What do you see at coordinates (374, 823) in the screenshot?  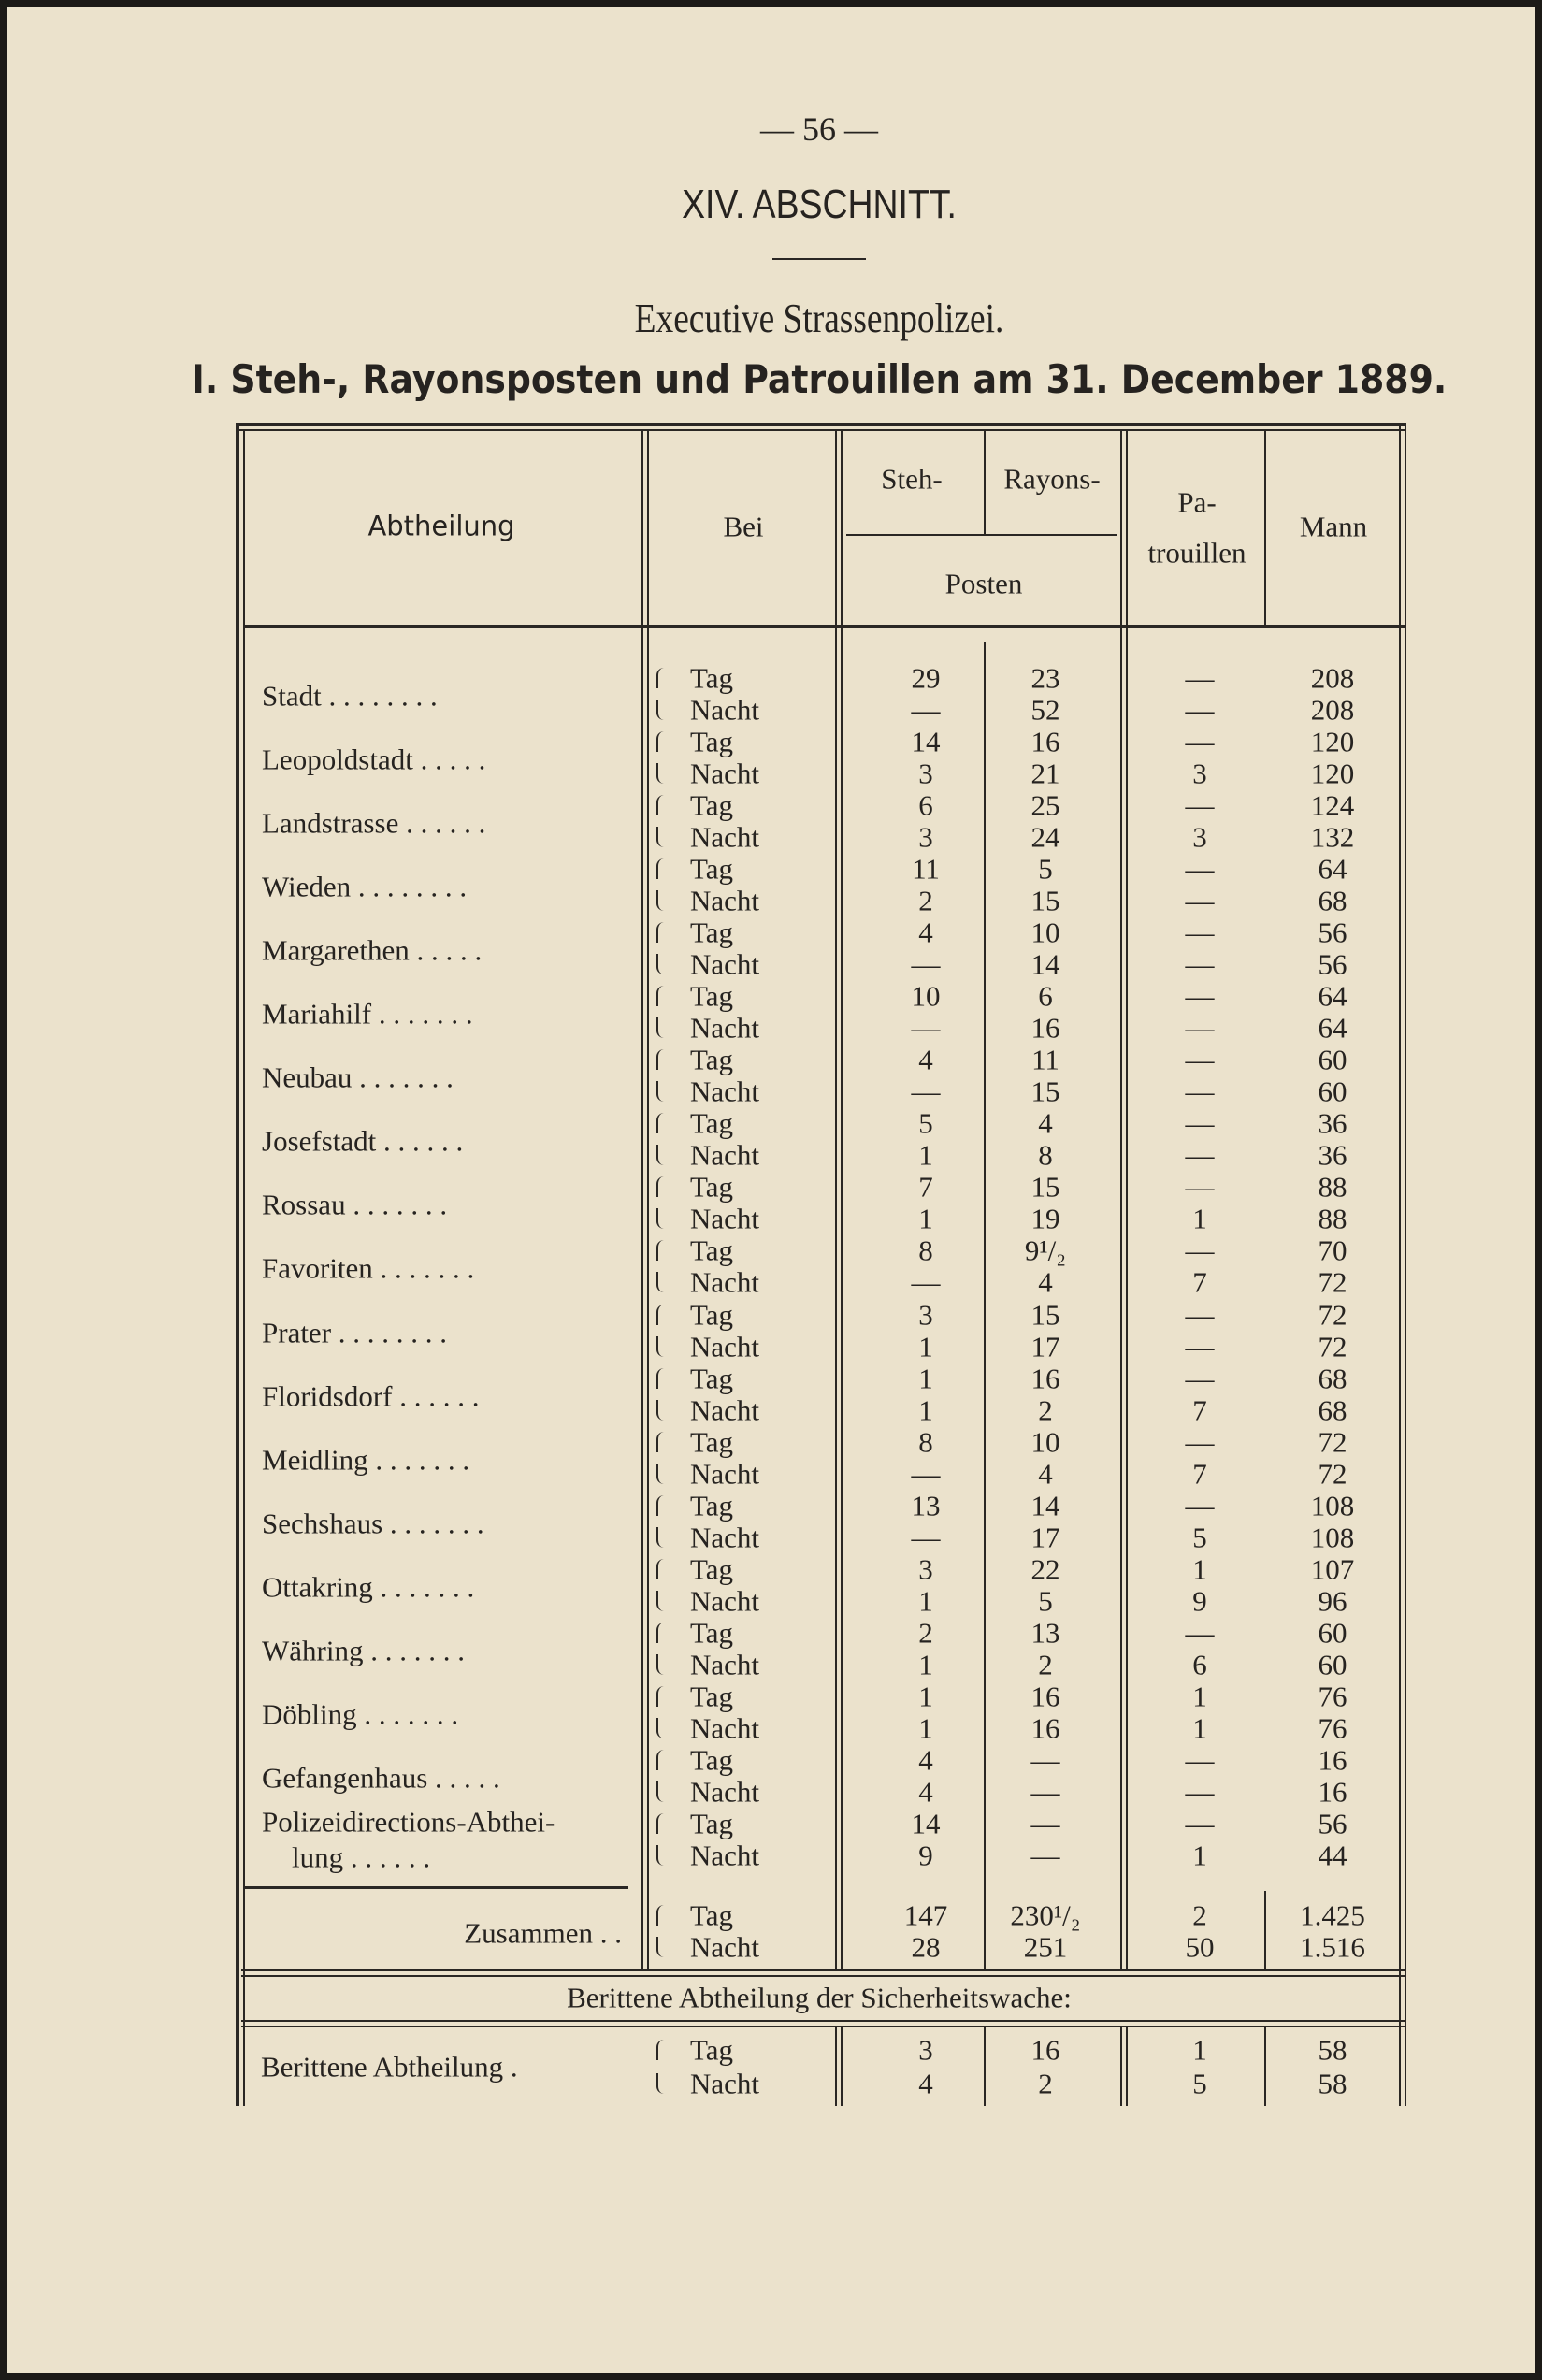 I see `district-name: Landstrasse . . . . . .` at bounding box center [374, 823].